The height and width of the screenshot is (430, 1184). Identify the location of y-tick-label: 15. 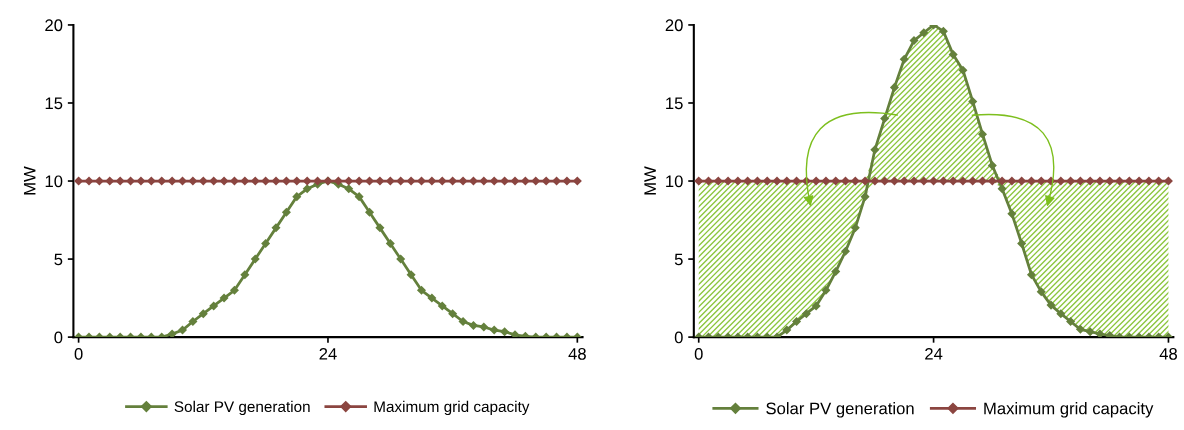
(674, 103).